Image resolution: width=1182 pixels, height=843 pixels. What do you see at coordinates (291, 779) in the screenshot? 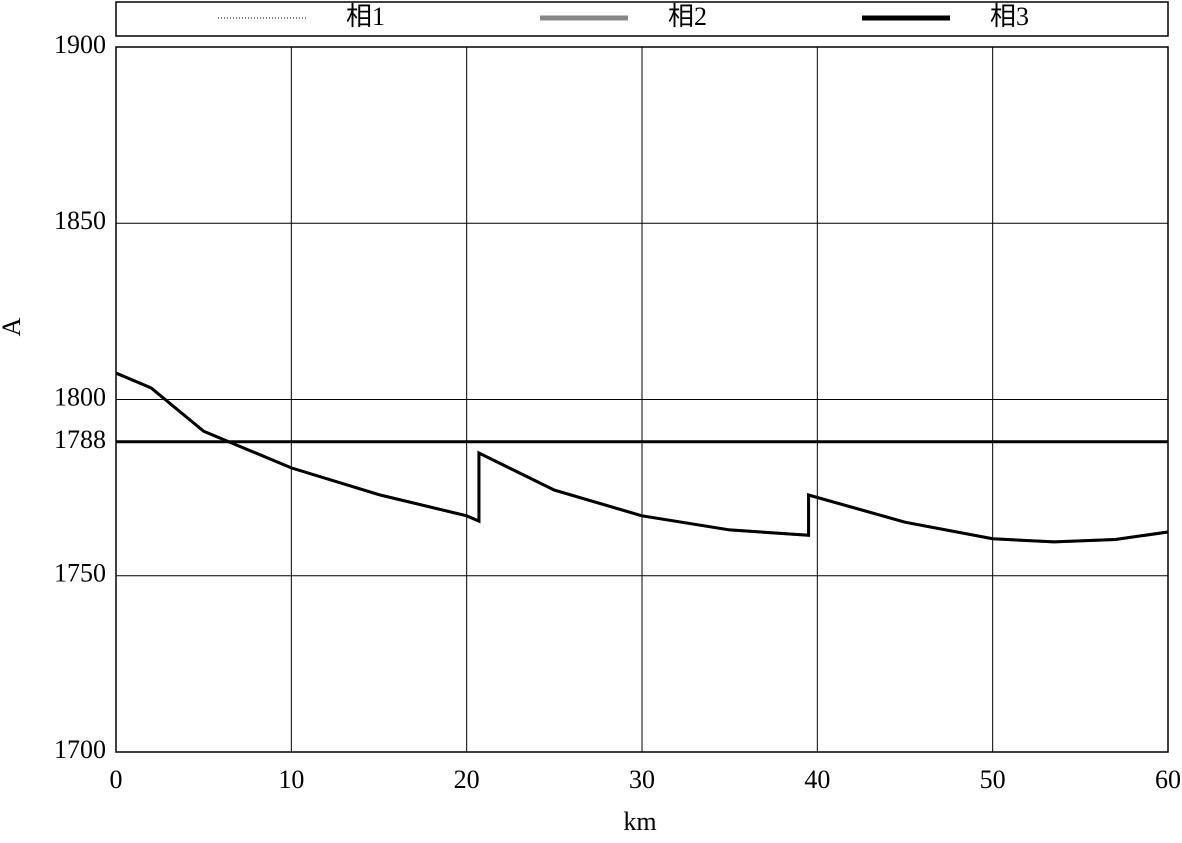
I see `x-tick-label: 10` at bounding box center [291, 779].